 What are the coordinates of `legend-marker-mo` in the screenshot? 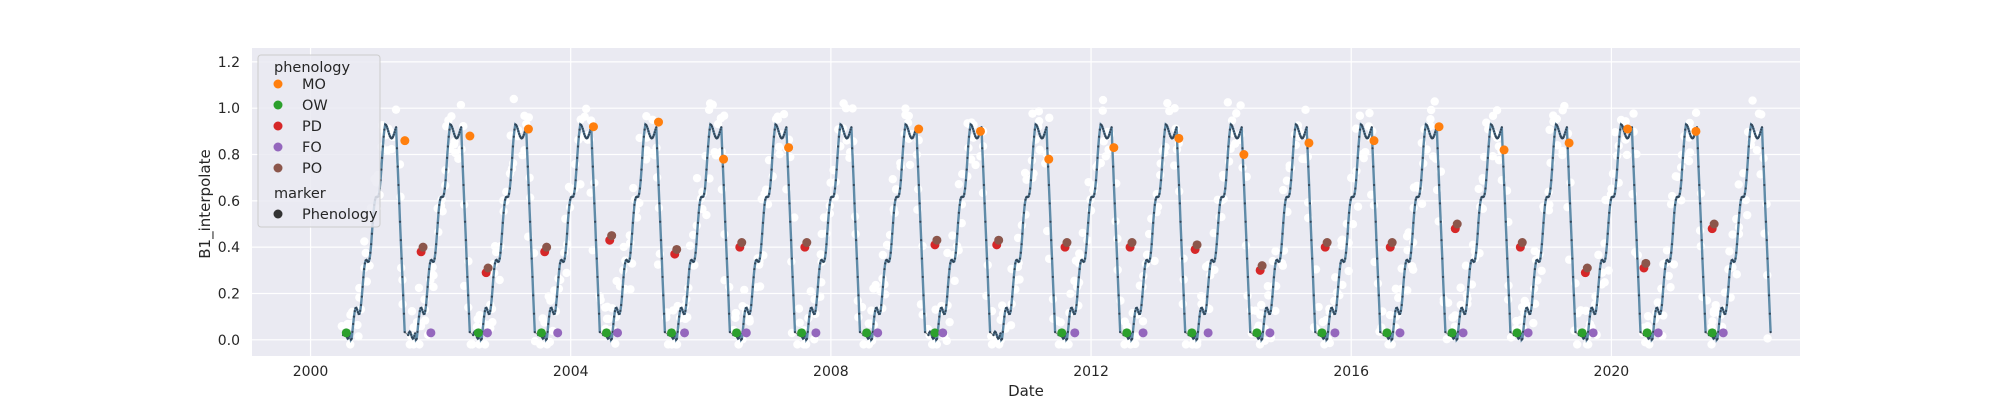 It's located at (278, 84).